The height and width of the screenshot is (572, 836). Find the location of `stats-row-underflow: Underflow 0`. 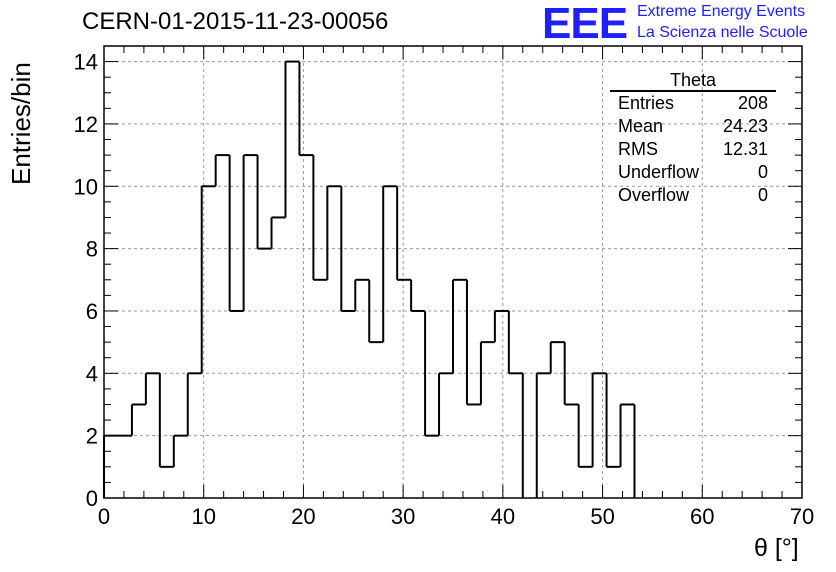

stats-row-underflow: Underflow 0 is located at coordinates (693, 172).